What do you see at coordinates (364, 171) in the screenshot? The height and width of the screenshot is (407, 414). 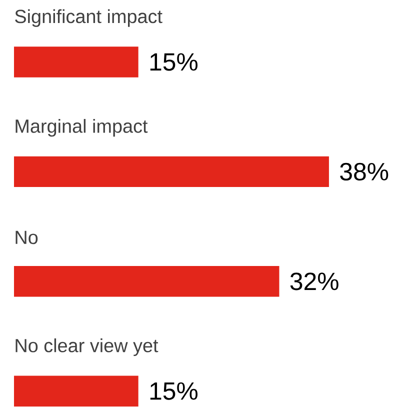 I see `data-label: 38%` at bounding box center [364, 171].